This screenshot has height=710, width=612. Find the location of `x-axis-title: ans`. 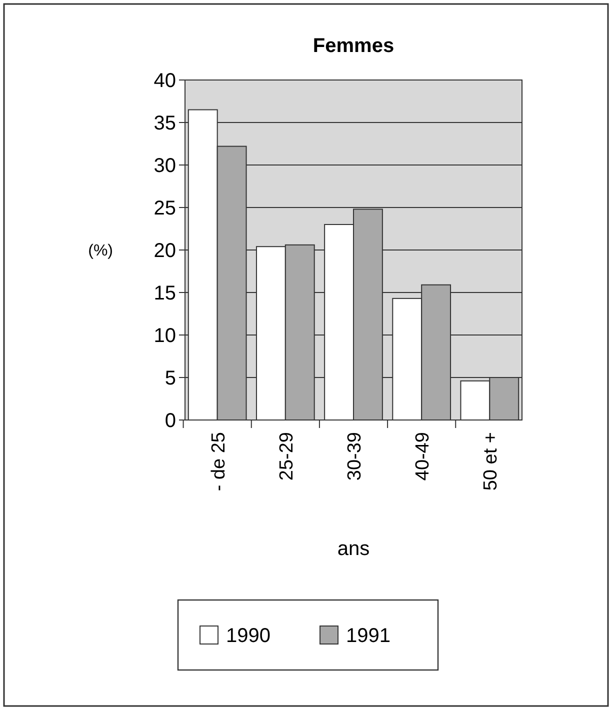

x-axis-title: ans is located at coordinates (353, 549).